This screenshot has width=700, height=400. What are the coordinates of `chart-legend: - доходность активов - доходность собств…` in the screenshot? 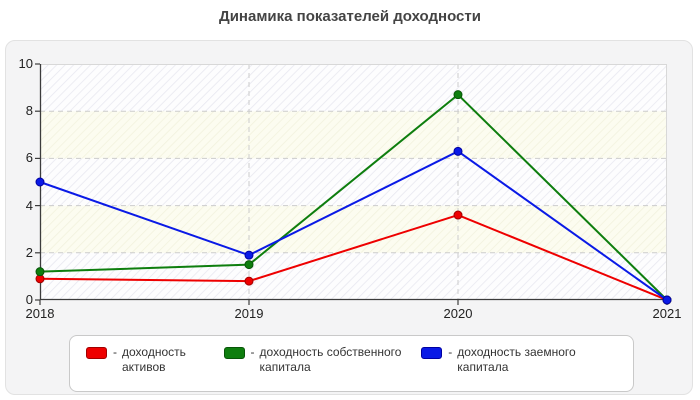 It's located at (351, 363).